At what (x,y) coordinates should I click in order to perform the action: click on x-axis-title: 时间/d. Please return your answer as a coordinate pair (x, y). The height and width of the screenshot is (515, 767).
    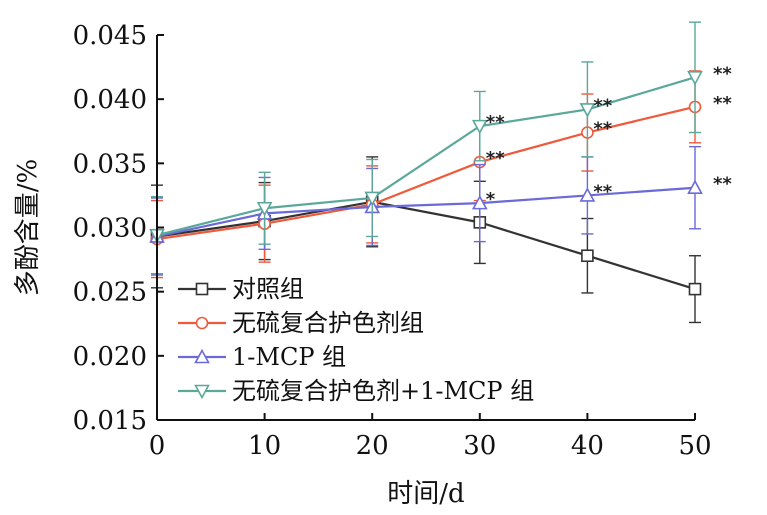
    Looking at the image, I should click on (425, 494).